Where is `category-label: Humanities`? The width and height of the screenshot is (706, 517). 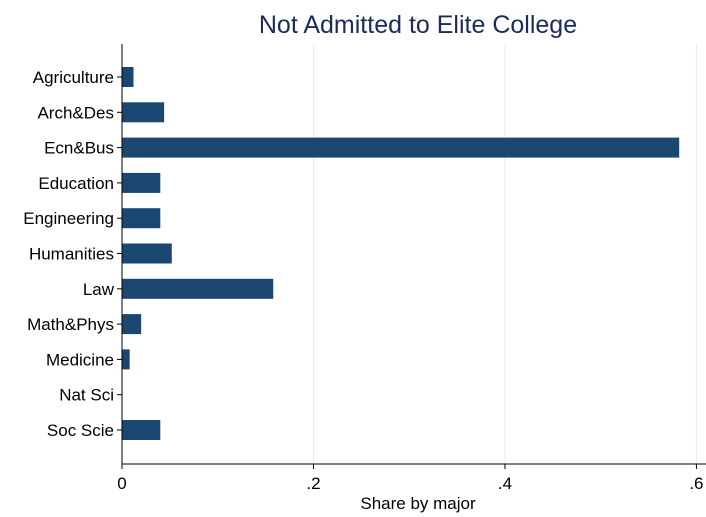
category-label: Humanities is located at coordinates (71, 254).